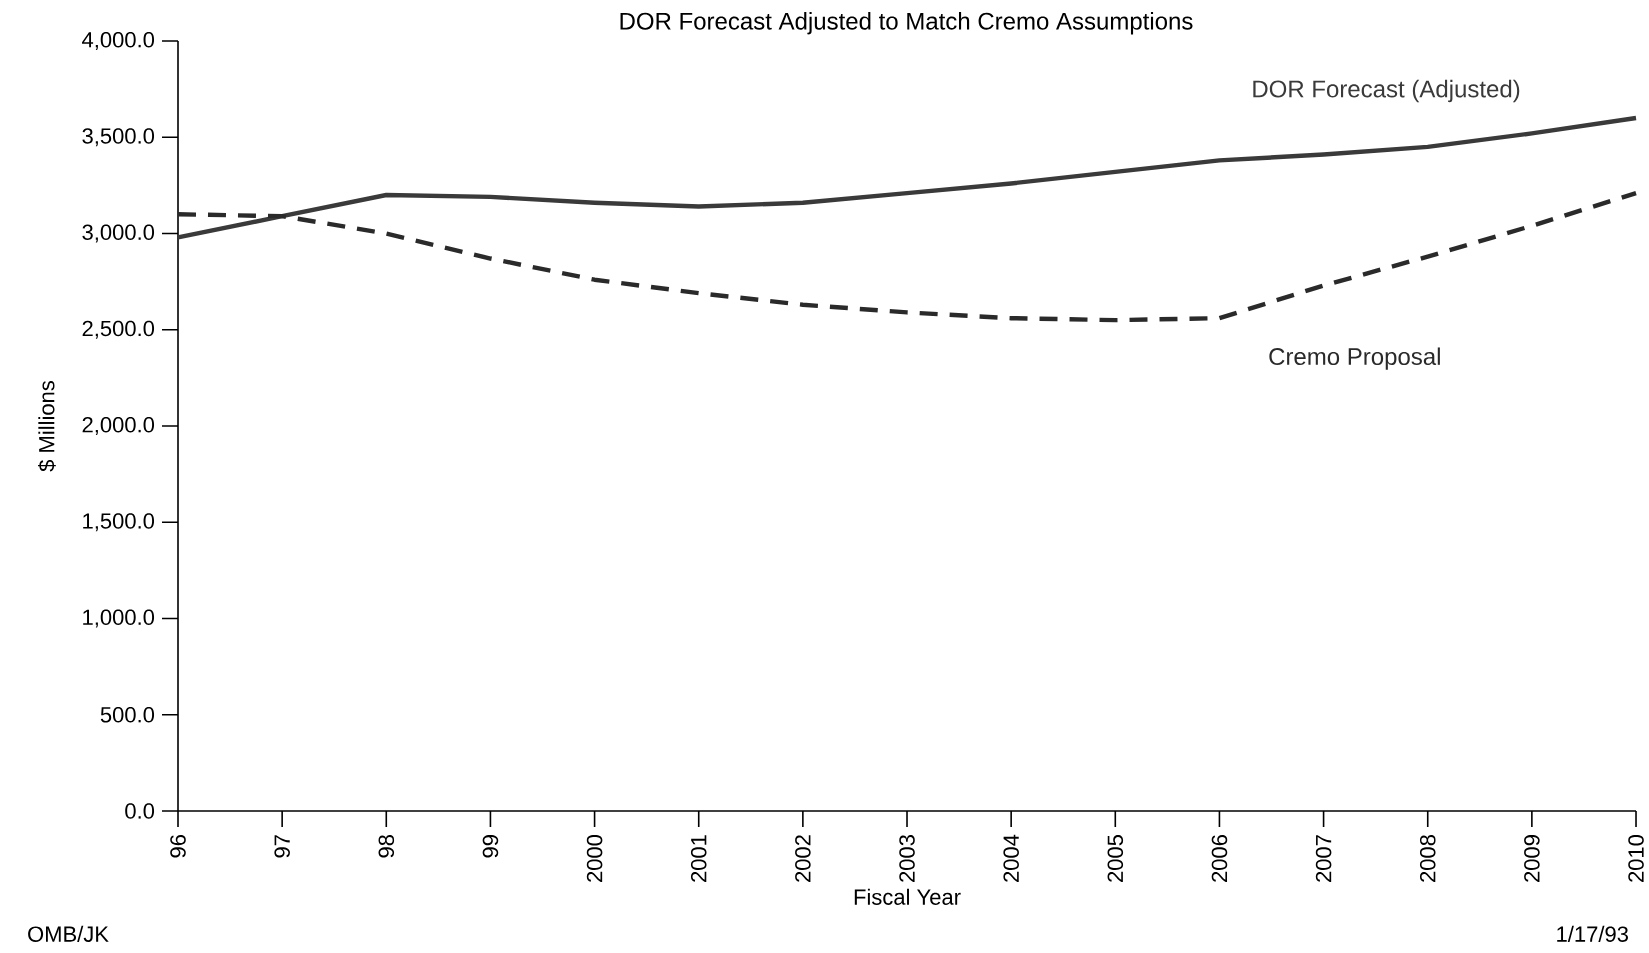 This screenshot has height=953, width=1649. Describe the element at coordinates (1532, 858) in the screenshot. I see `x-tick-label: 2009` at that location.